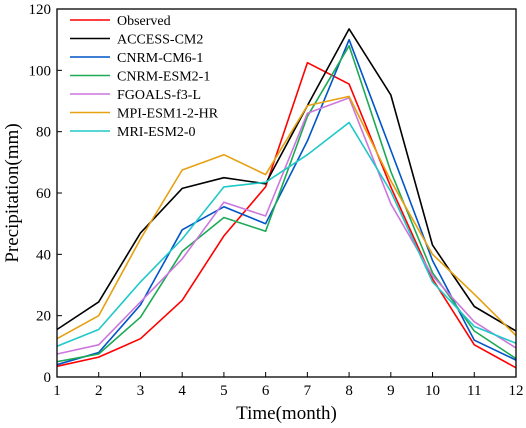  What do you see at coordinates (43, 255) in the screenshot?
I see `y-tick-label: 40` at bounding box center [43, 255].